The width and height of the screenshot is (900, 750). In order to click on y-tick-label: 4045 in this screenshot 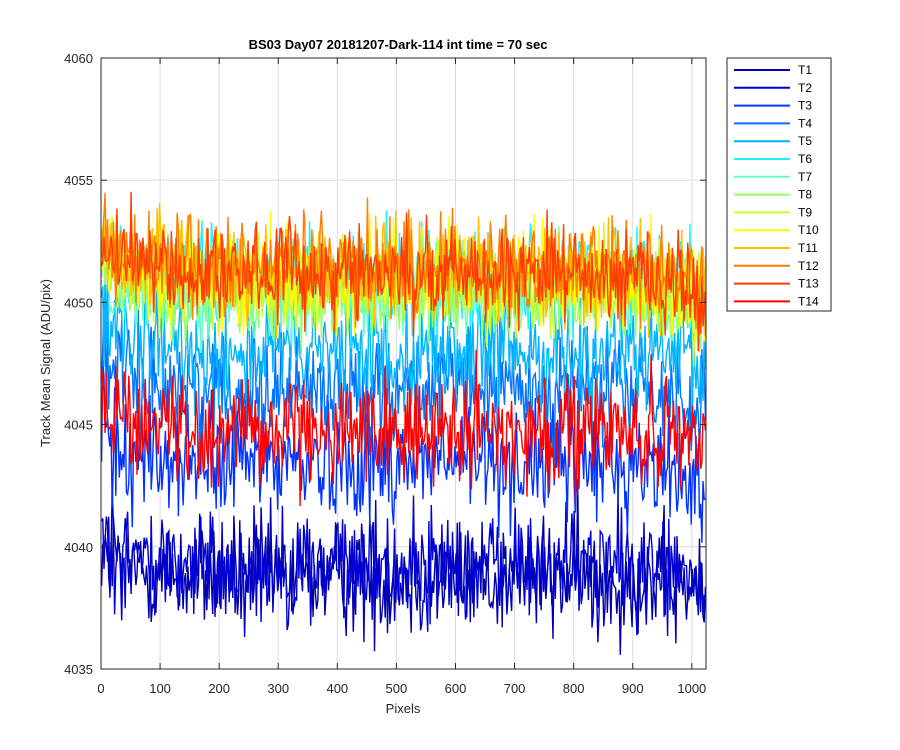, I will do `click(78, 425)`.